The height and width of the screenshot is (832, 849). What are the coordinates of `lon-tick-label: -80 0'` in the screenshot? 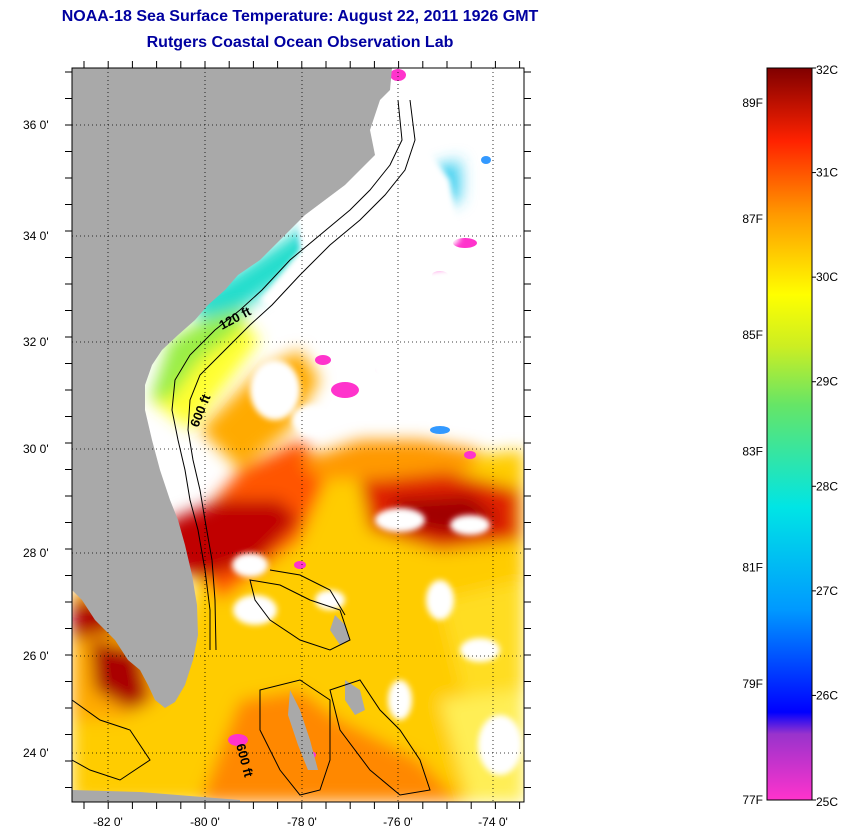 It's located at (205, 822).